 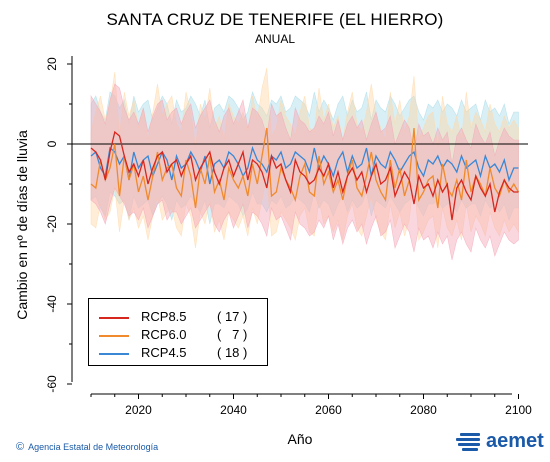 I want to click on chart-title: SANTA CRUZ DE TENERIFE (EL HIERRO), so click(x=275, y=19).